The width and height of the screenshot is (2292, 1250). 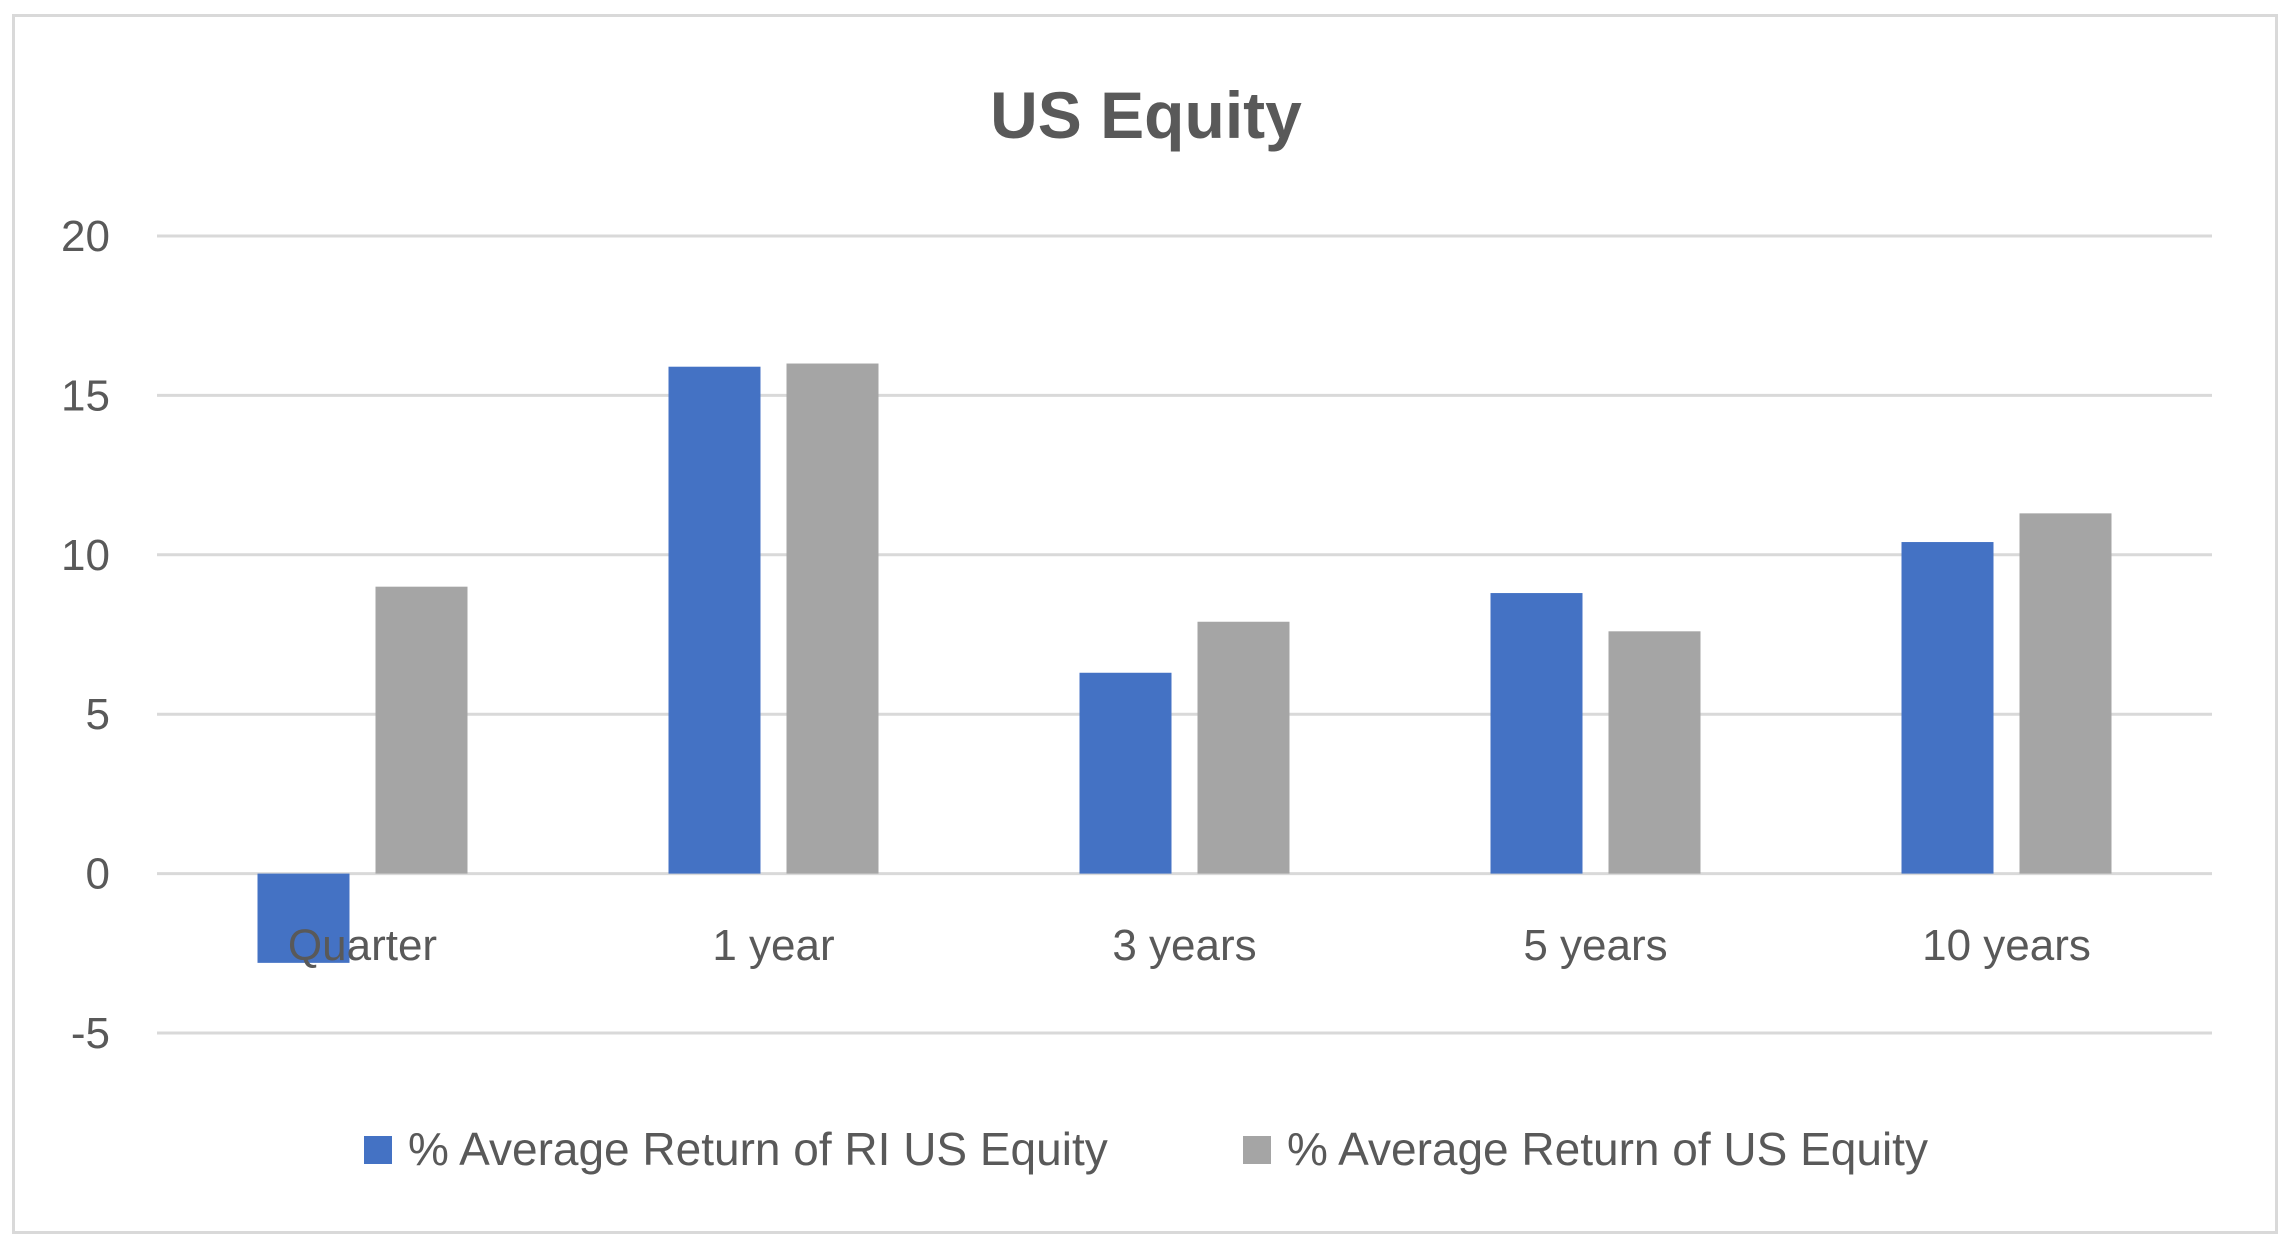 I want to click on bar-series1-1-year, so click(x=714, y=620).